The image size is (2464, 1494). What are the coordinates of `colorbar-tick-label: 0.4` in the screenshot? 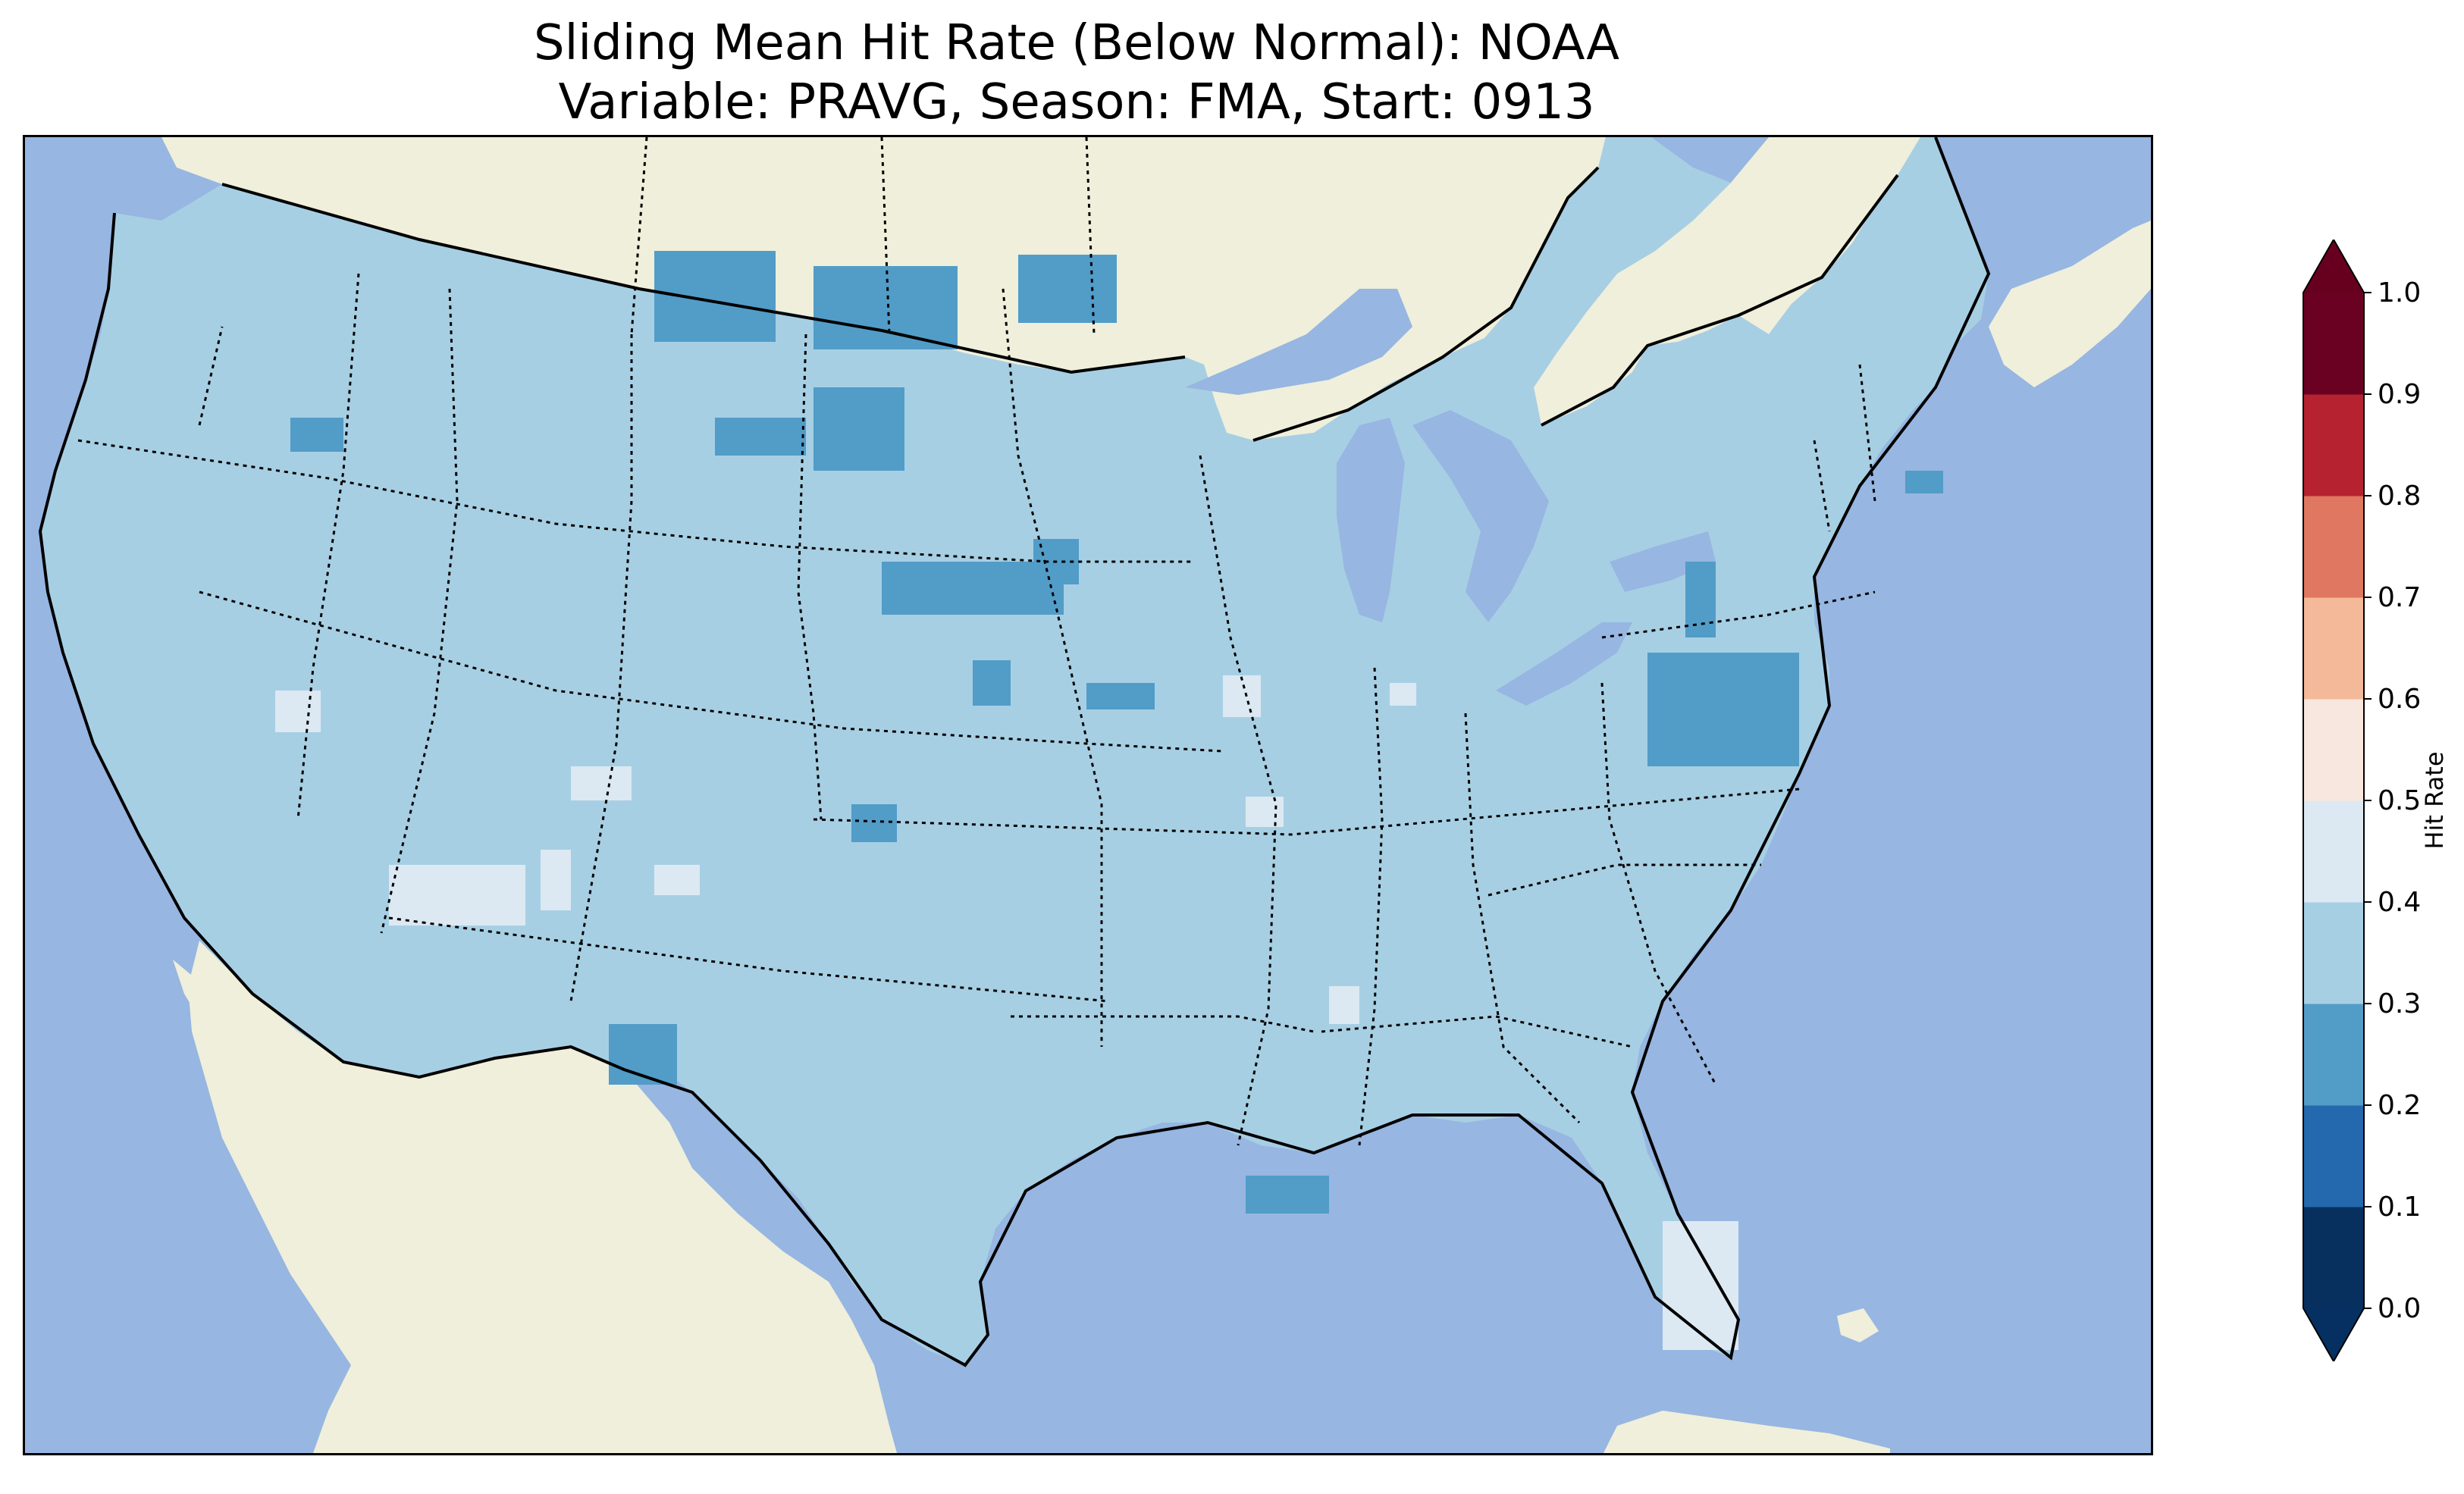 It's located at (2400, 902).